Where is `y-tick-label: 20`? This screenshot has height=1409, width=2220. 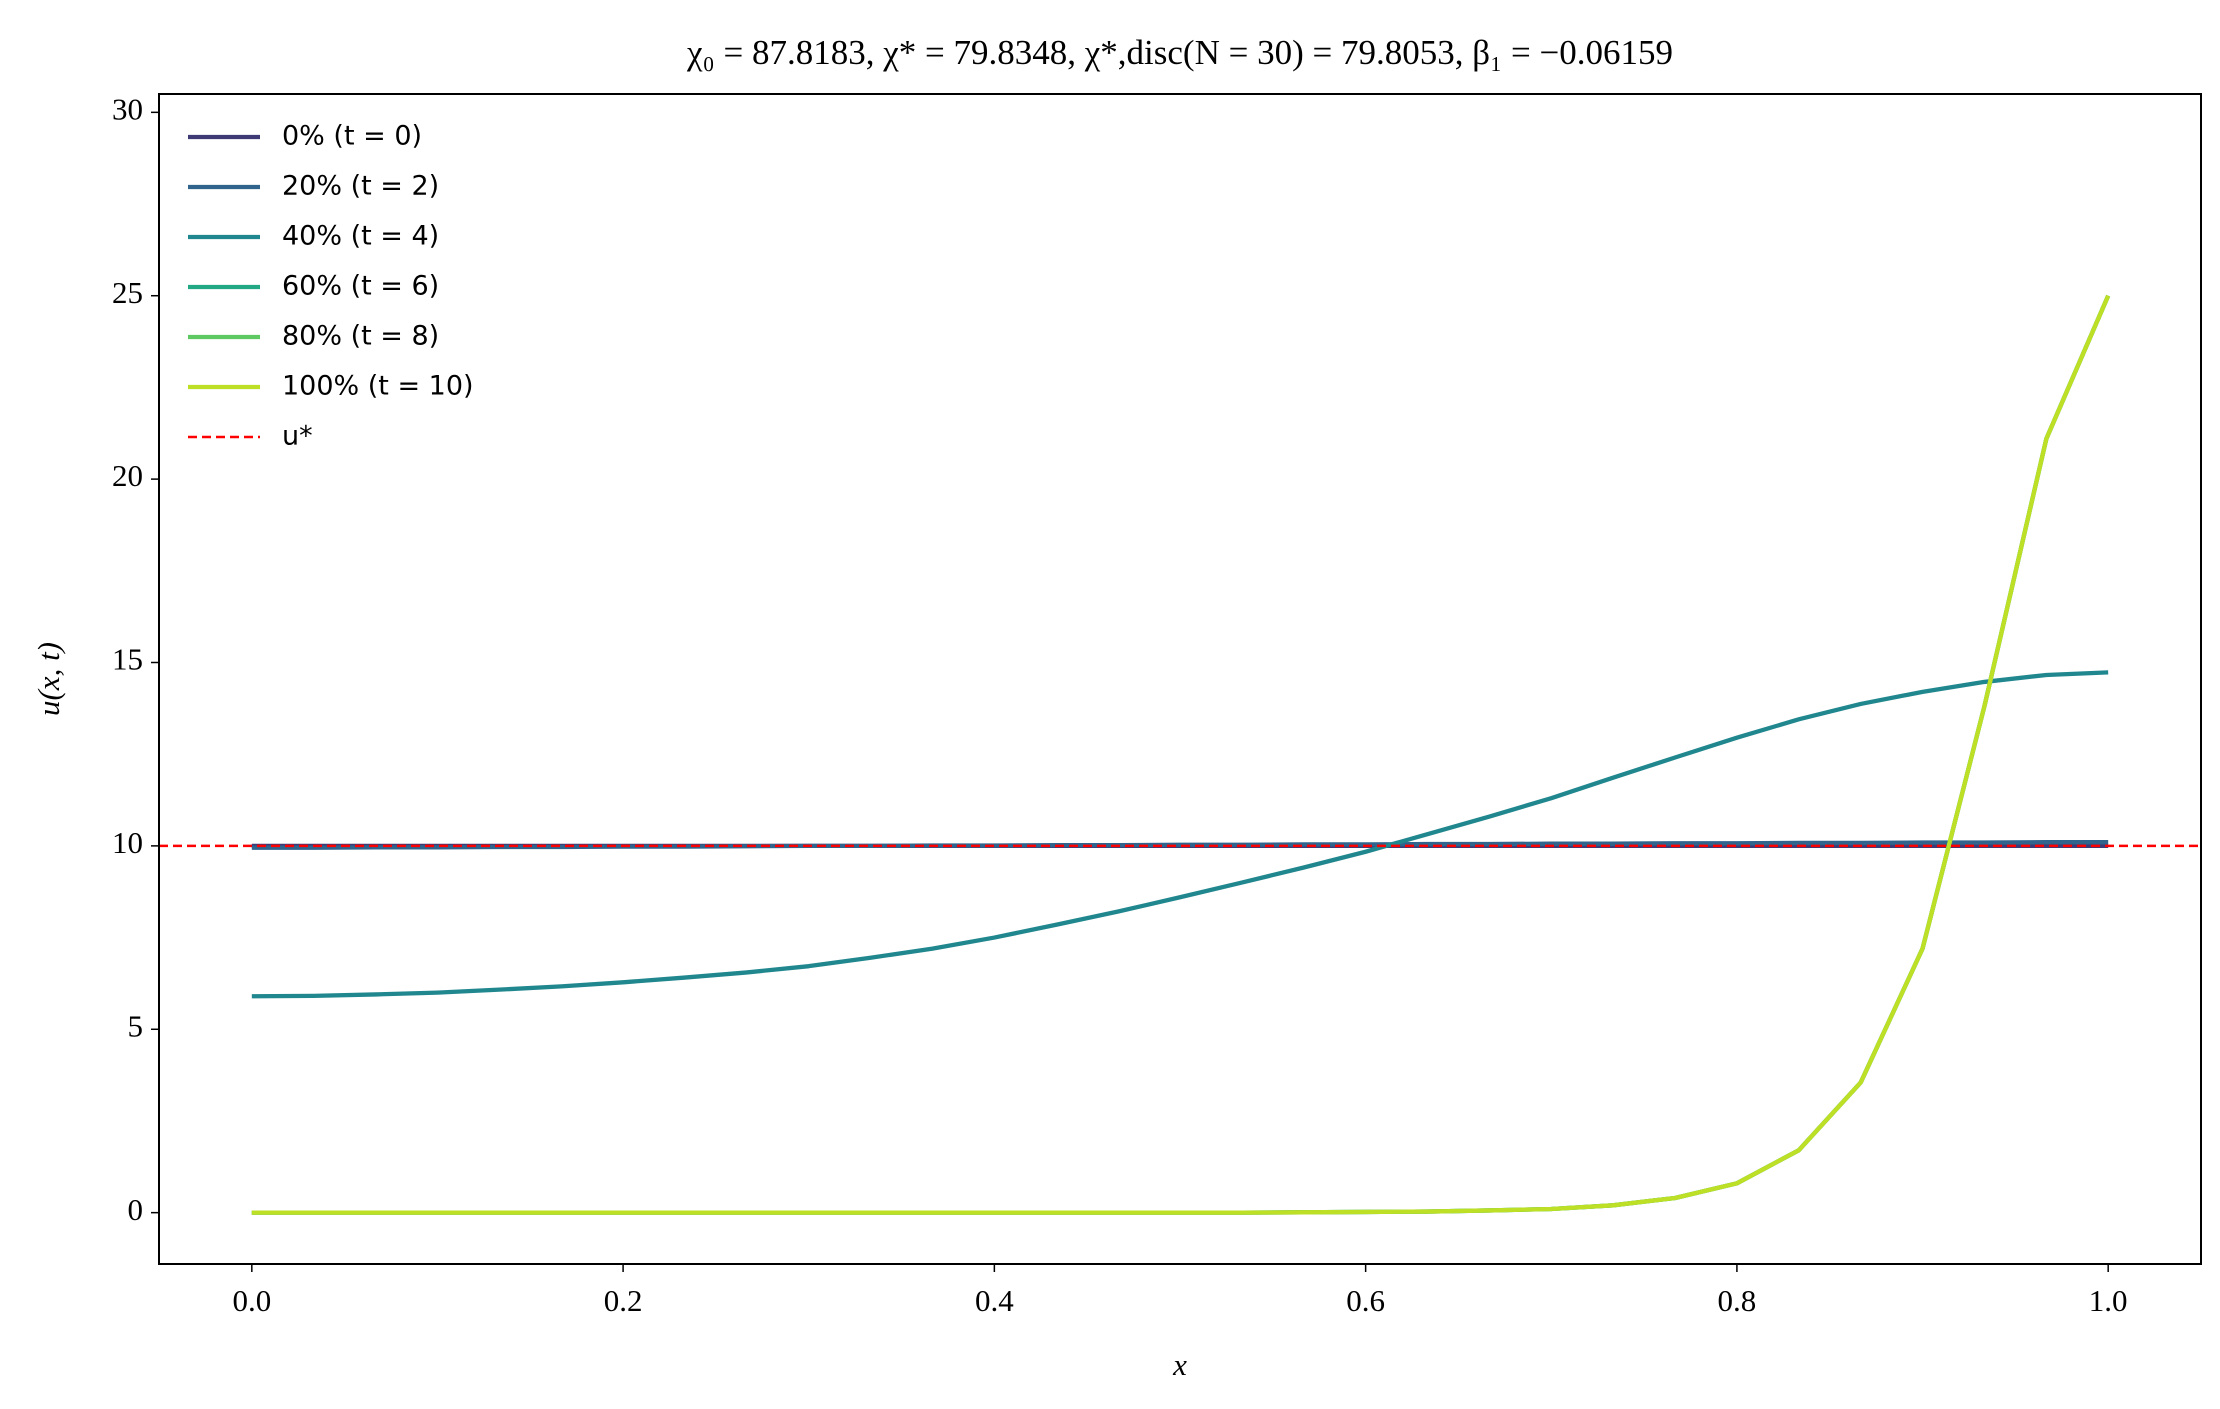 y-tick-label: 20 is located at coordinates (127, 475).